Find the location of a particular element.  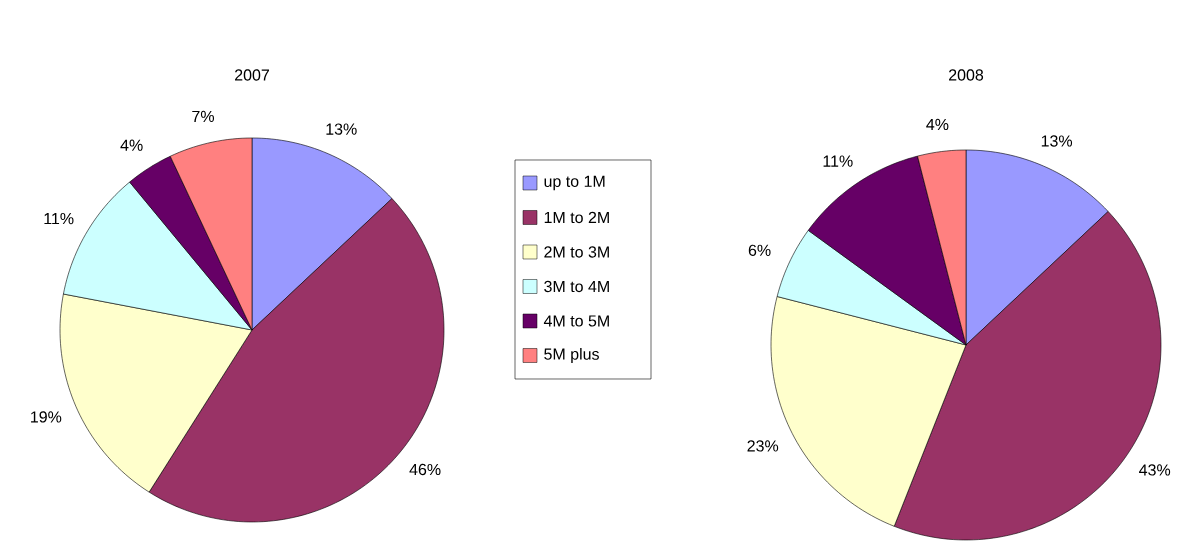

chart-title: 2008 is located at coordinates (966, 75).